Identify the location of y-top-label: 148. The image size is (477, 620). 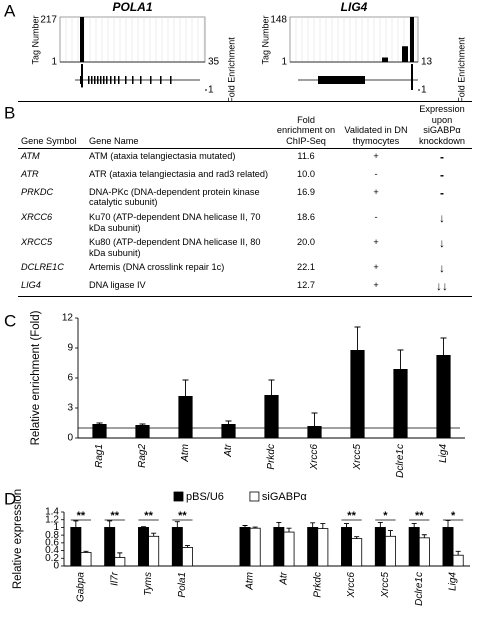
(278, 20).